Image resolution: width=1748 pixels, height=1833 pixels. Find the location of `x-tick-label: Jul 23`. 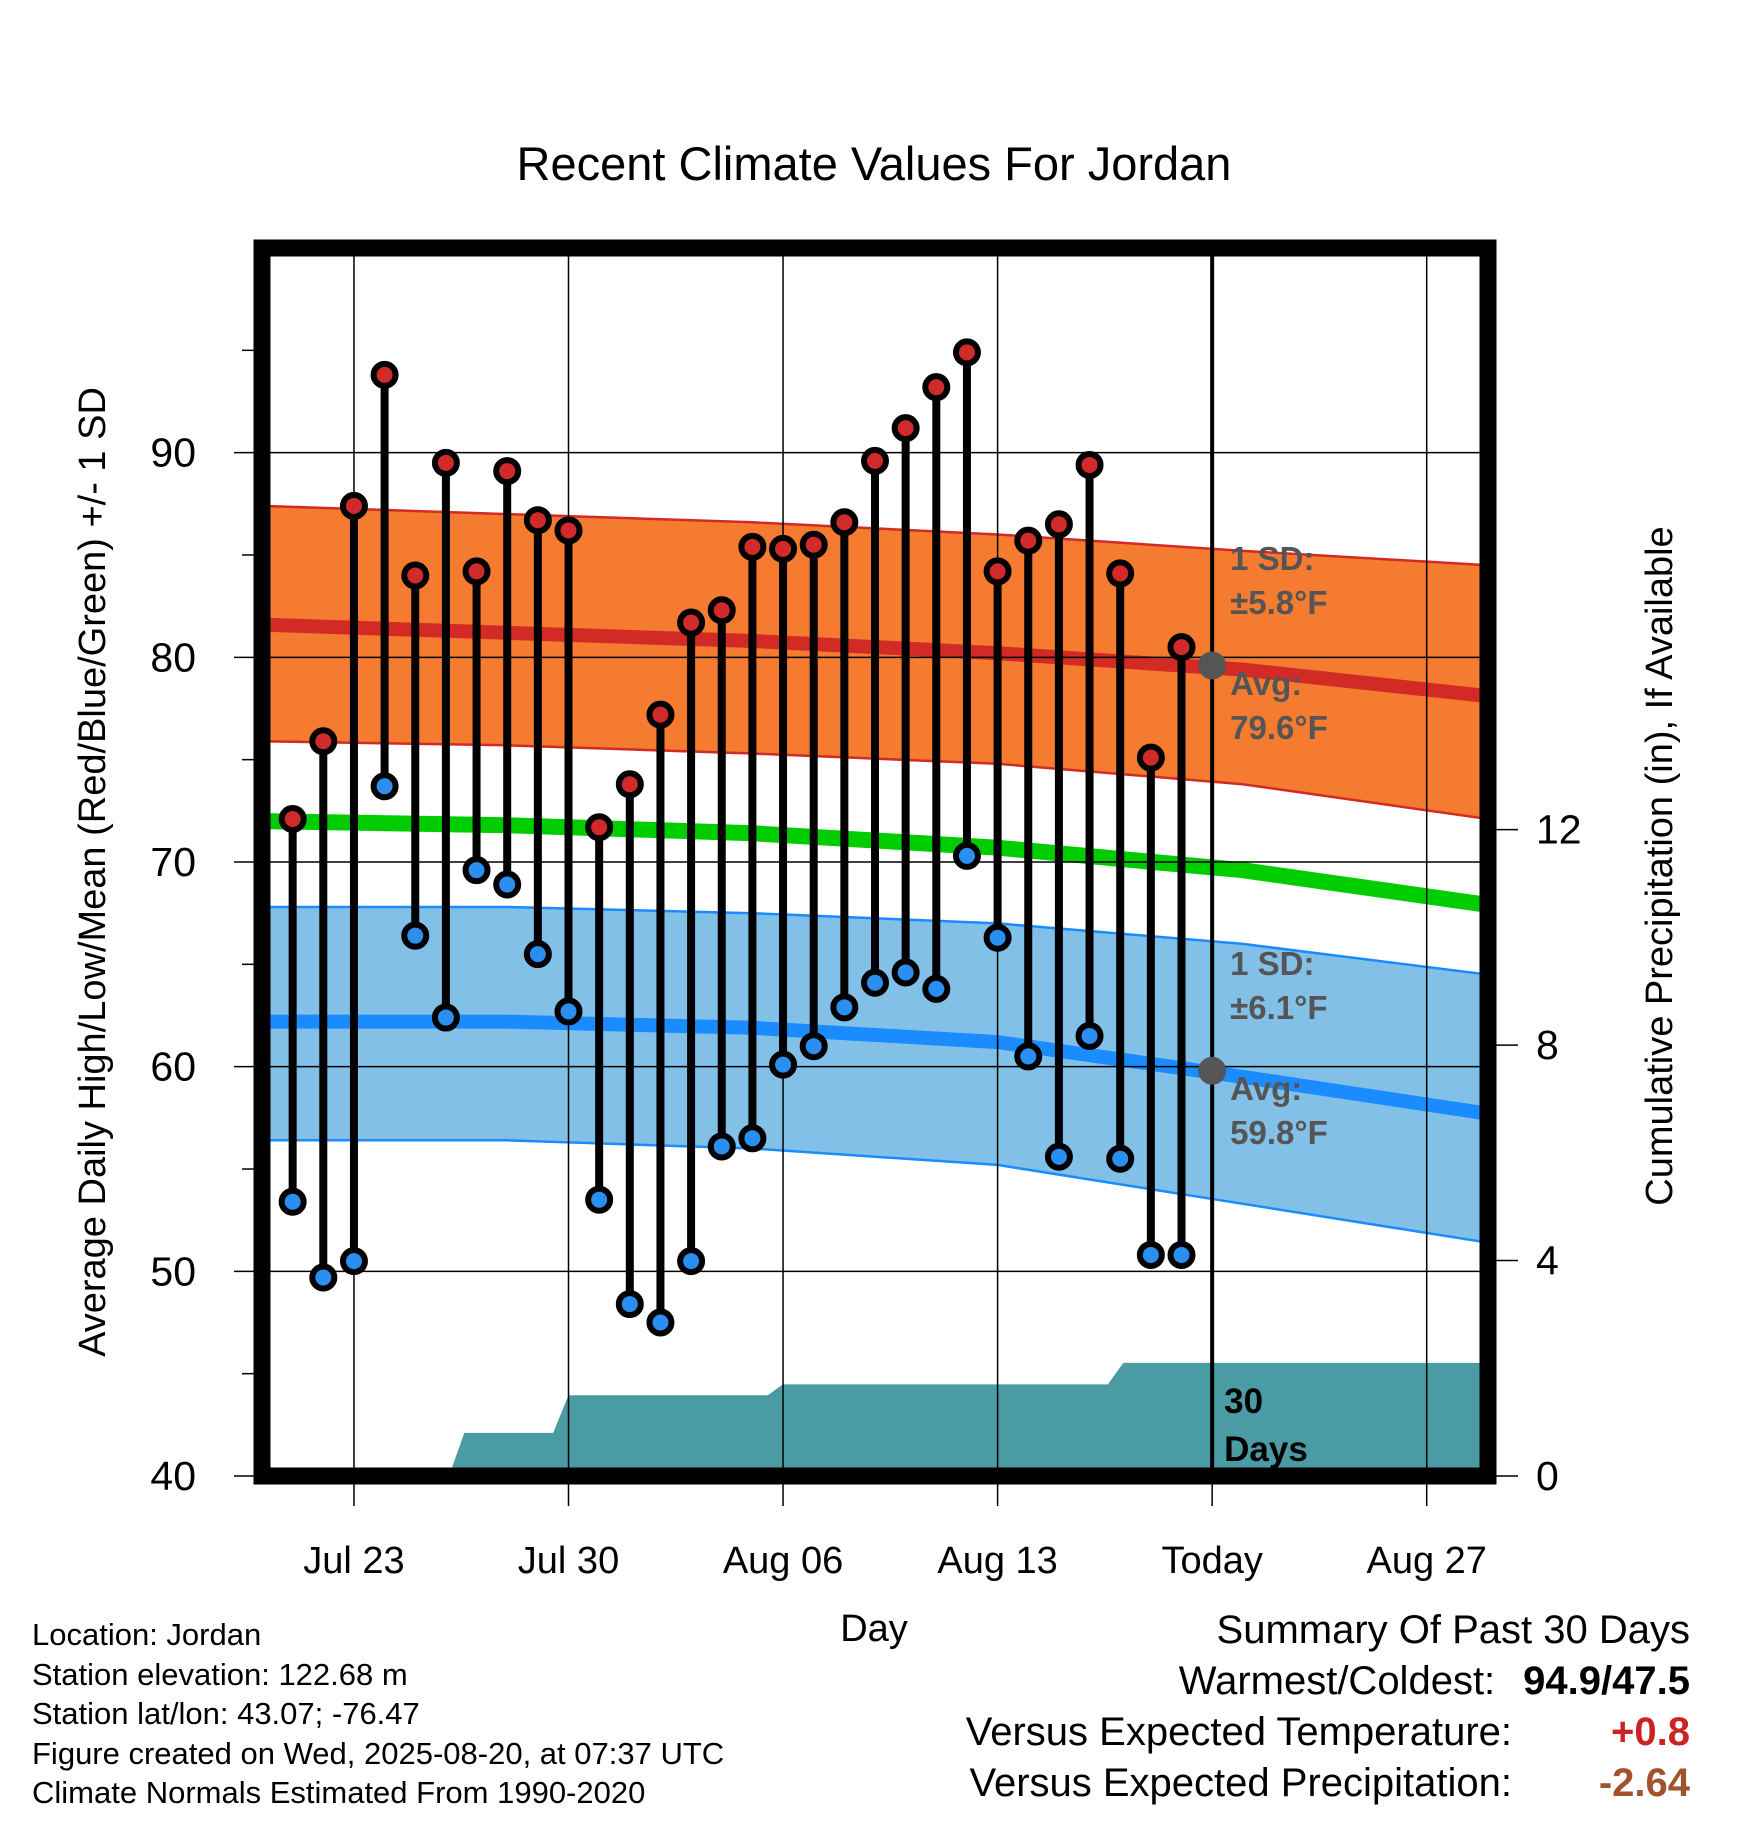

x-tick-label: Jul 23 is located at coordinates (353, 1561).